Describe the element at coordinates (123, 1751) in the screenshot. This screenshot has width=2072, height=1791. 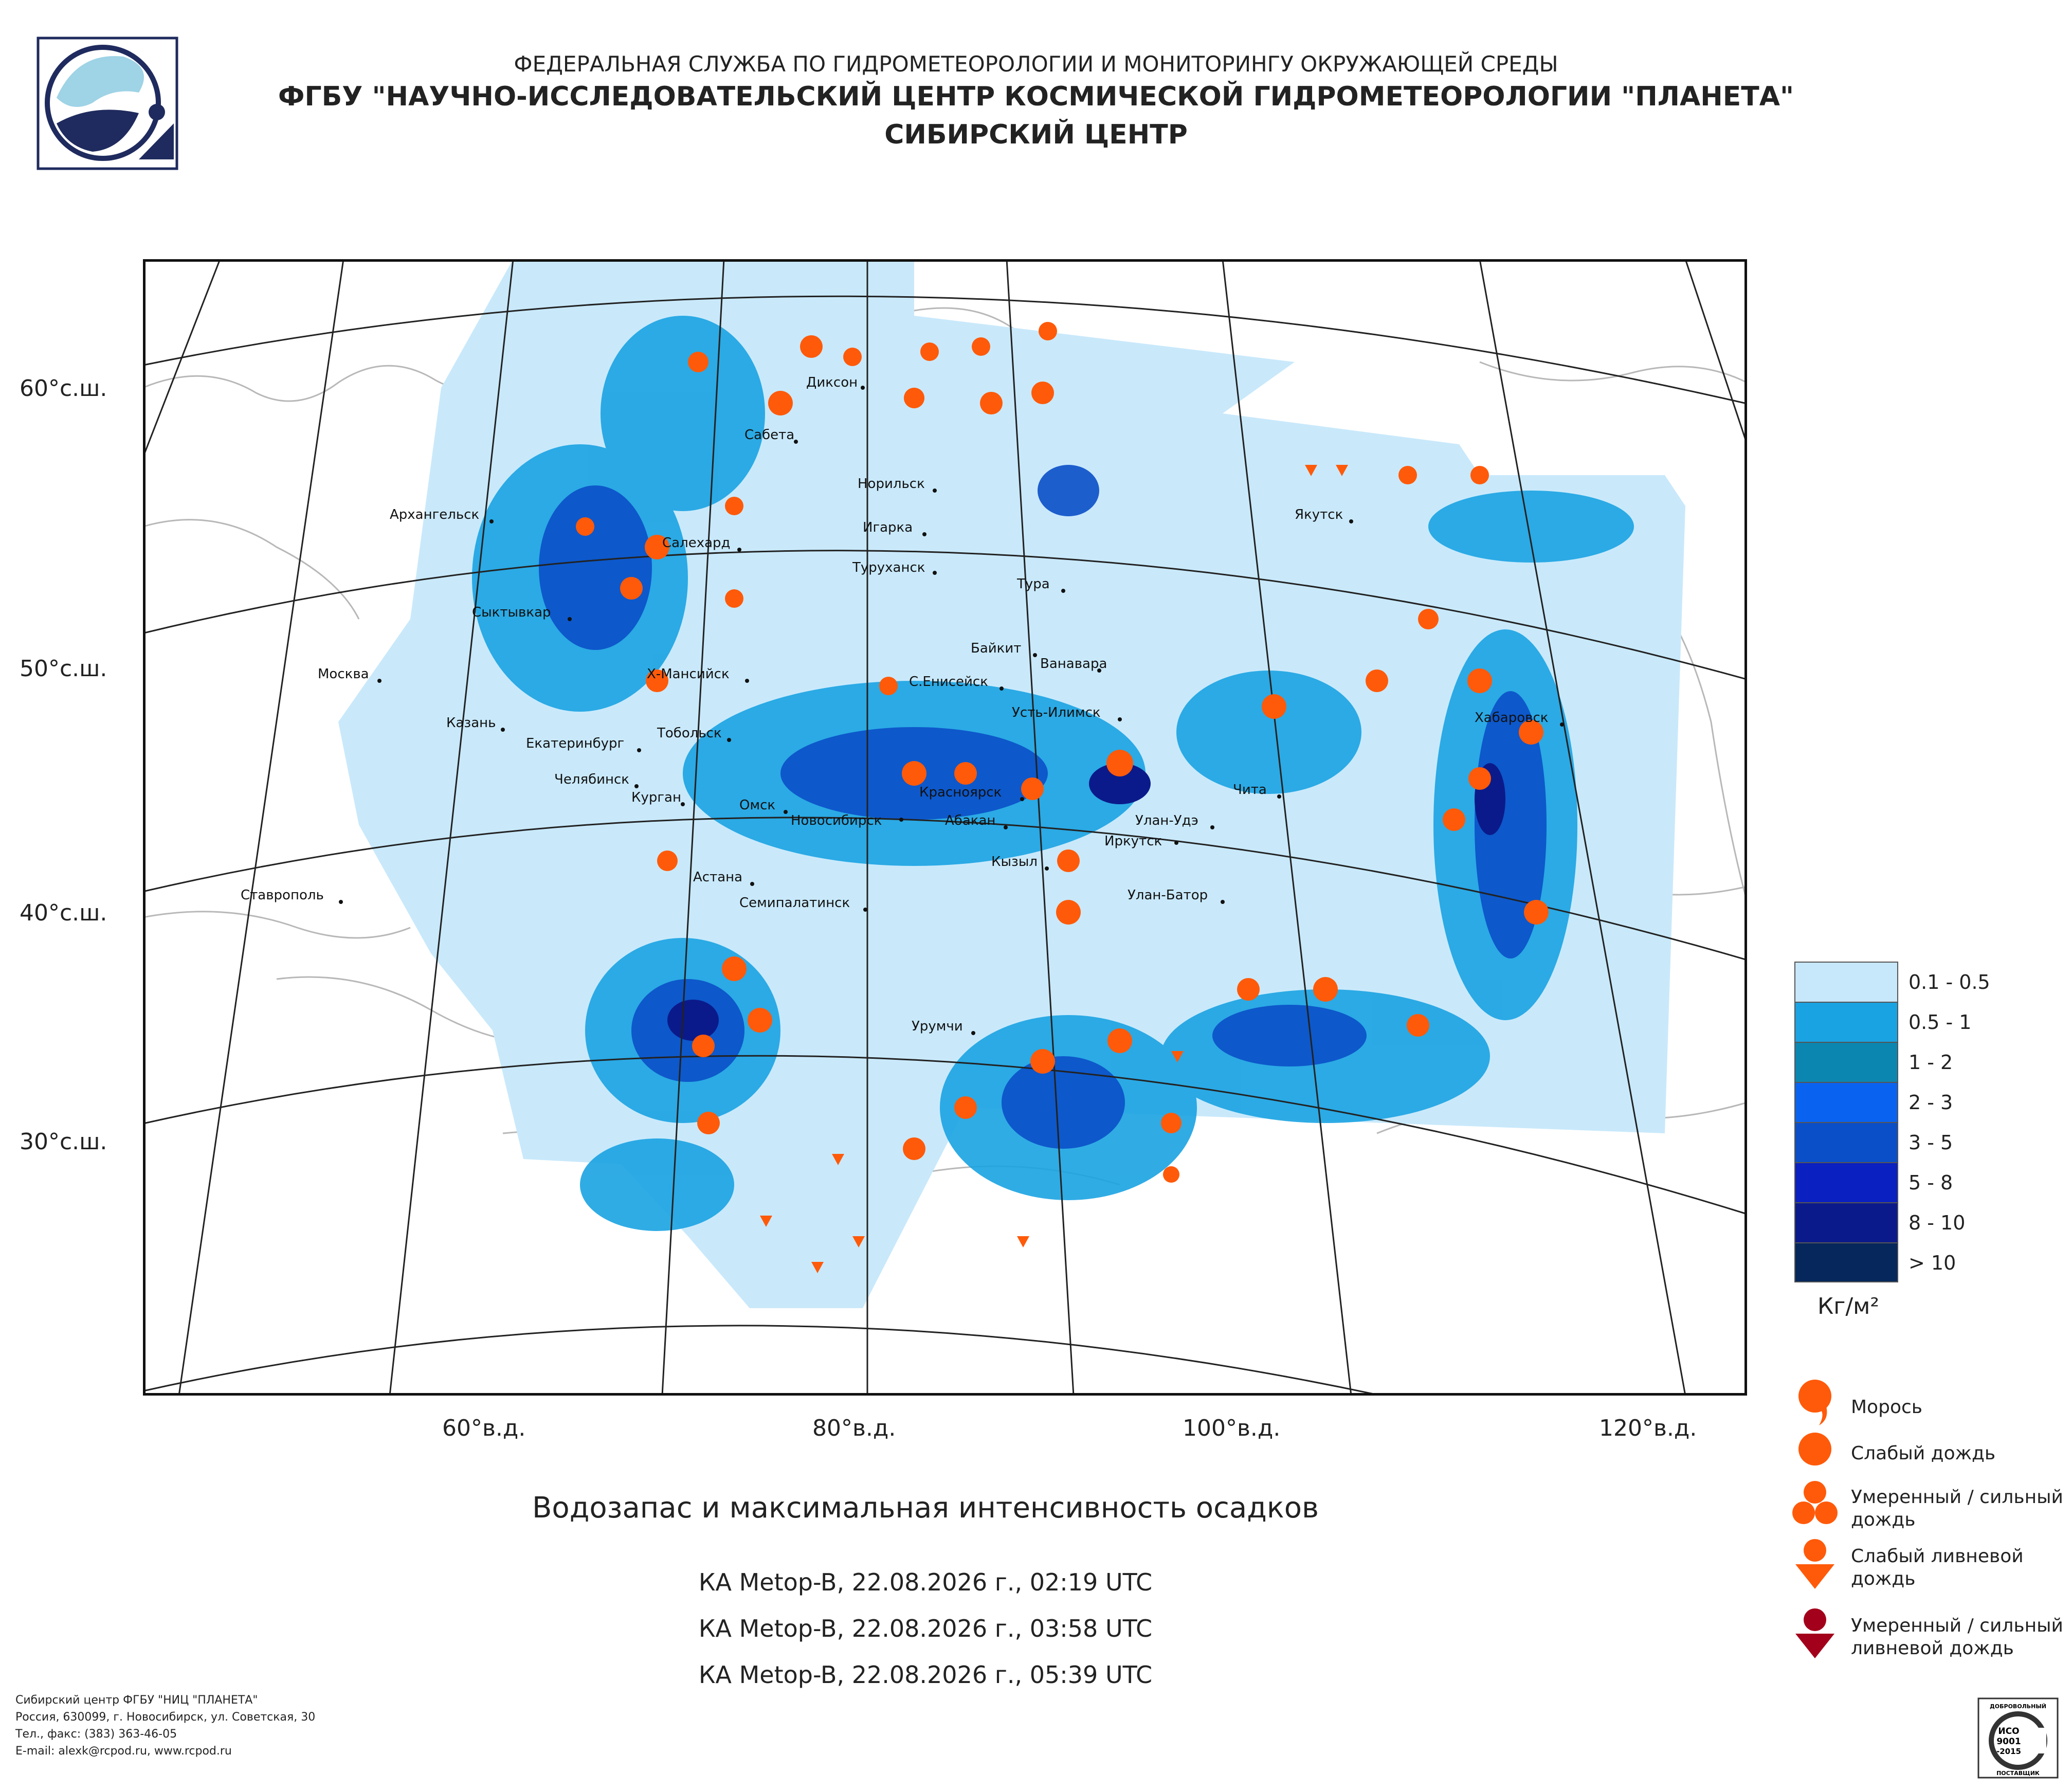
I see `footer-email: E-mail: alexk@rcpod.ru, www.rcpod.ru` at that location.